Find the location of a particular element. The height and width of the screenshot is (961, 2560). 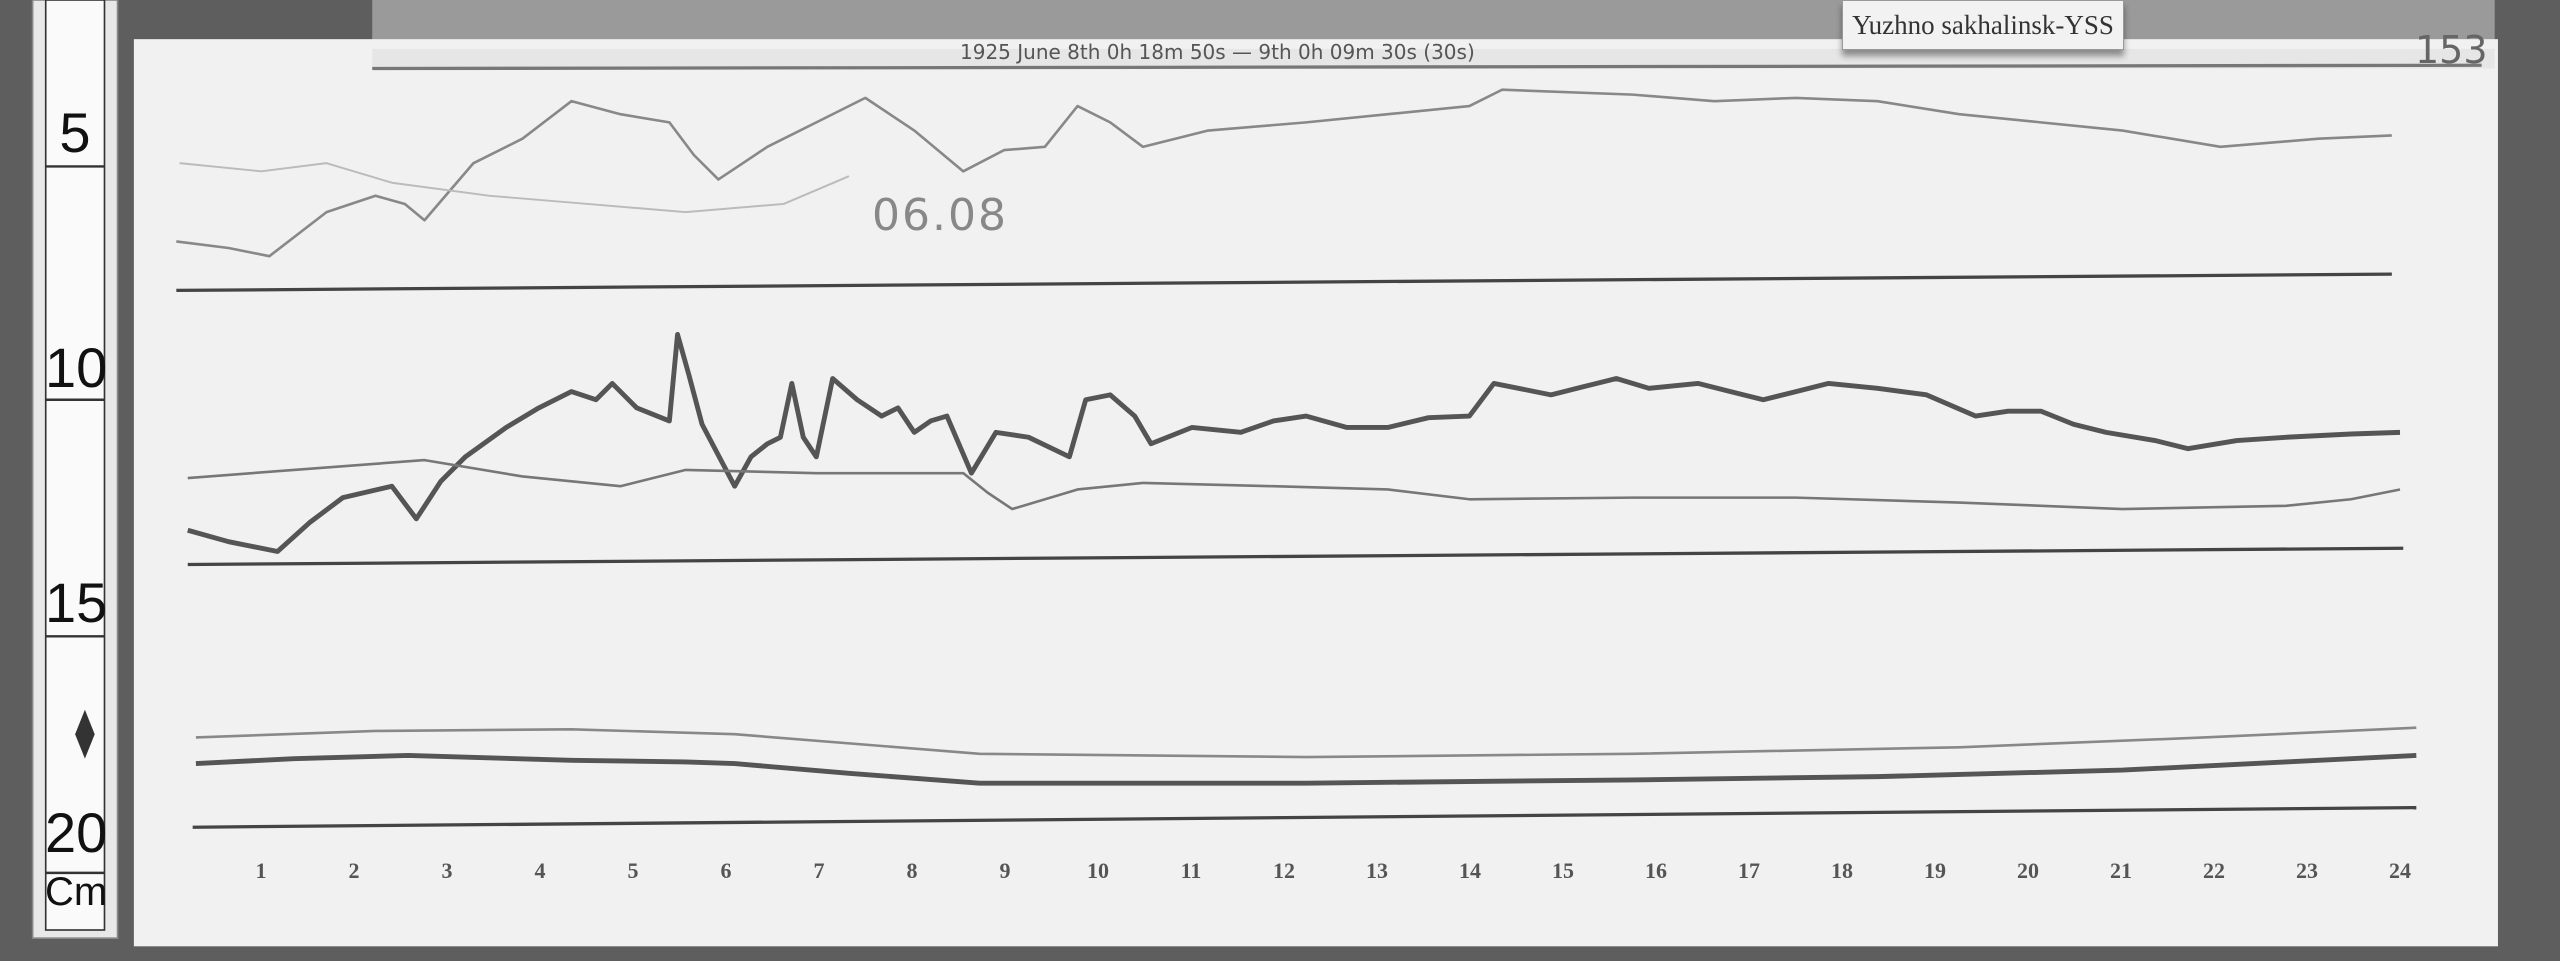

hour-label: 1 is located at coordinates (261, 870).